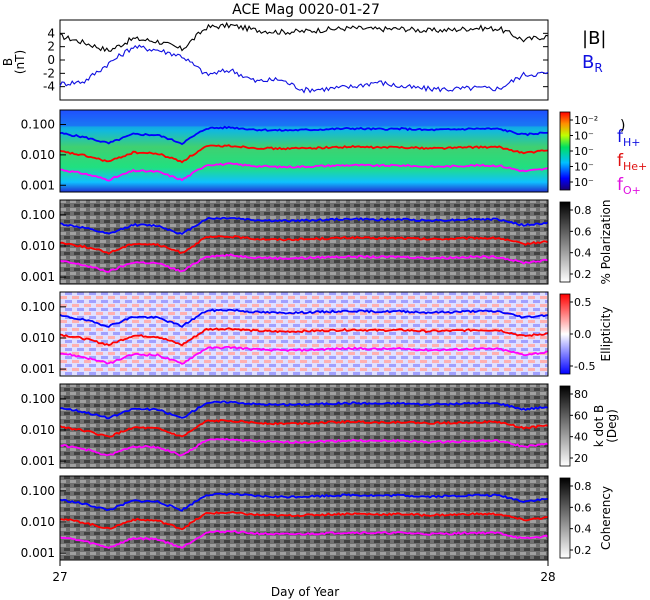 Image resolution: width=650 pixels, height=600 pixels. What do you see at coordinates (581, 437) in the screenshot?
I see `colorbar-tick-label: 40` at bounding box center [581, 437].